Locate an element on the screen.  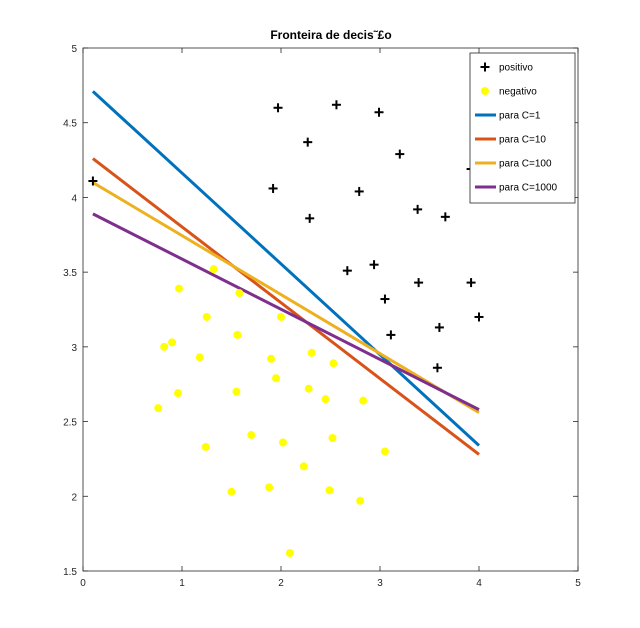
y-tick-label: 4.5 is located at coordinates (70, 124).